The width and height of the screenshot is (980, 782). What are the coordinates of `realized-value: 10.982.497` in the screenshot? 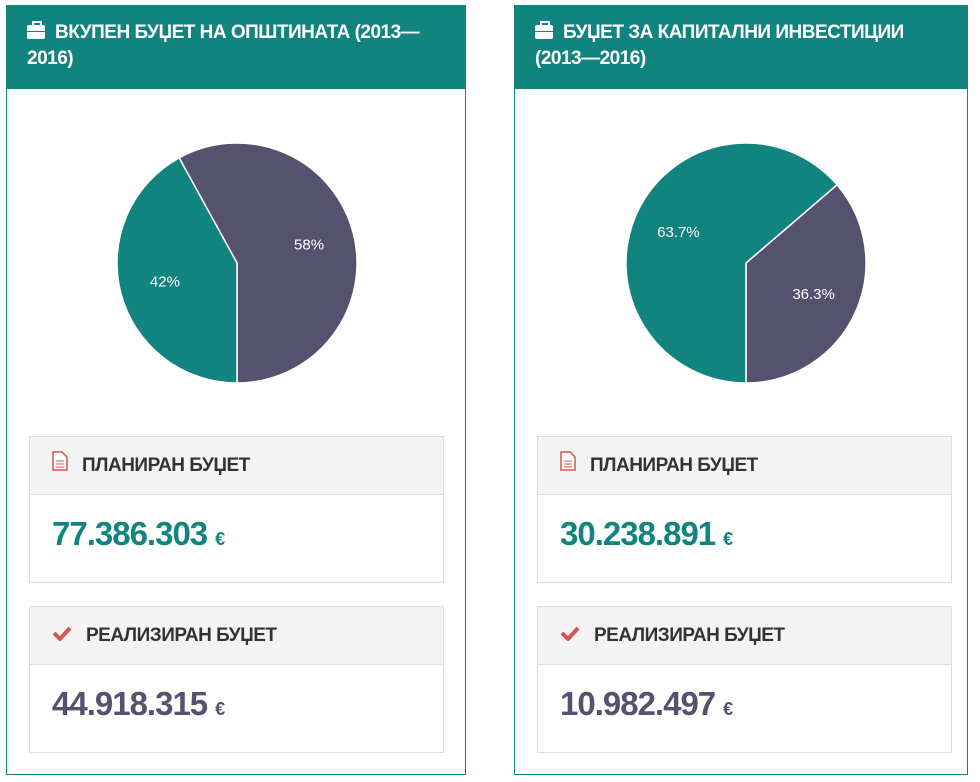 It's located at (638, 703).